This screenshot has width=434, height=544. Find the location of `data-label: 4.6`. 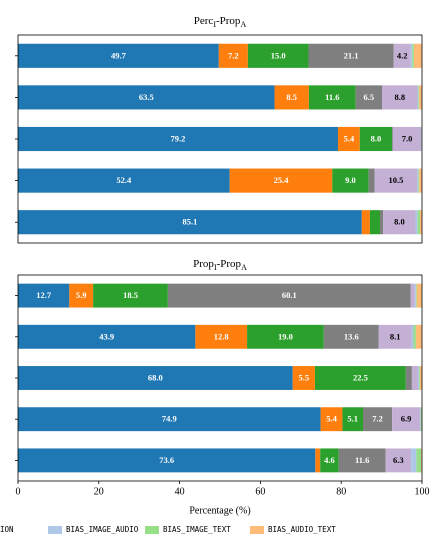

data-label: 4.6 is located at coordinates (329, 460).